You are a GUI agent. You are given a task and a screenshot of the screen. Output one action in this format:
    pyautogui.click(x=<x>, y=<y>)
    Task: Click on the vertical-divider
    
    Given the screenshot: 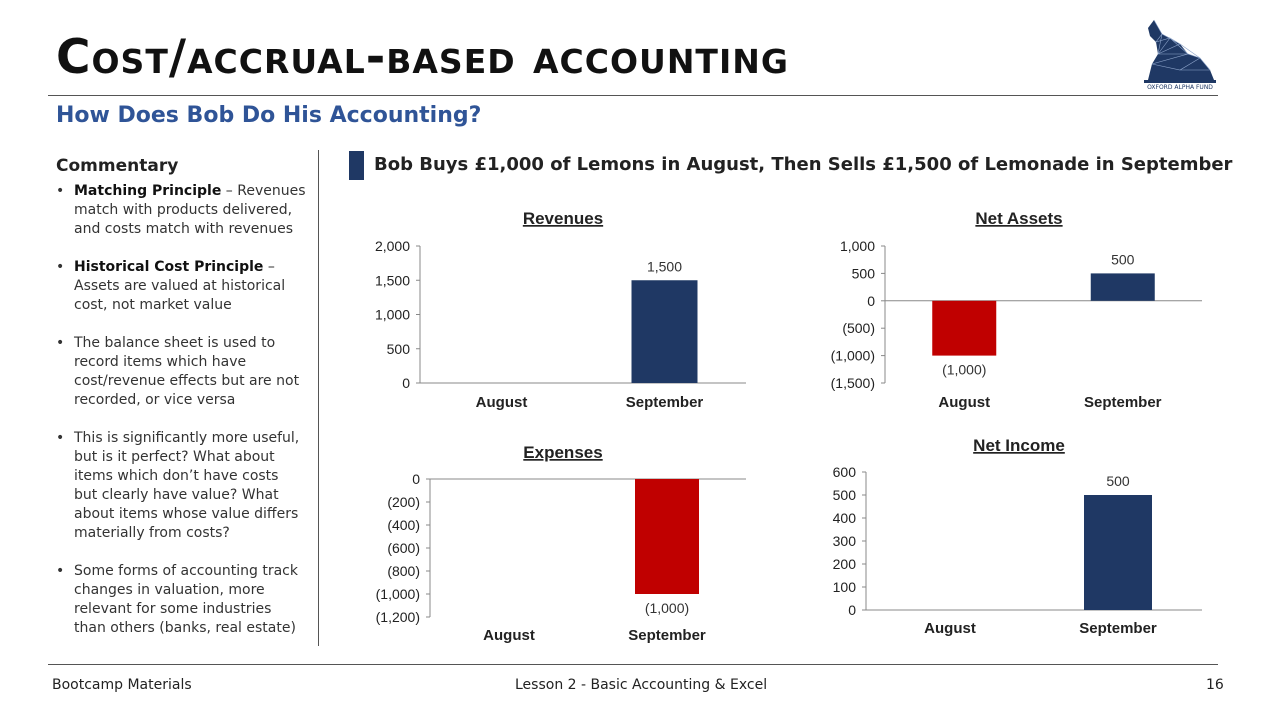 What is the action you would take?
    pyautogui.click(x=318, y=398)
    